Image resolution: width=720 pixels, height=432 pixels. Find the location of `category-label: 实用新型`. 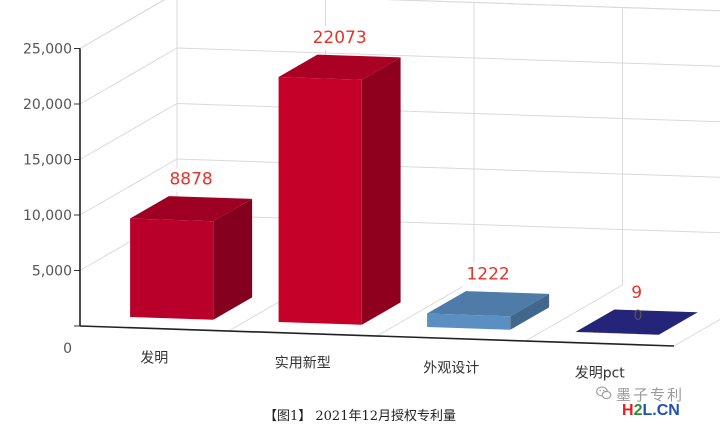

category-label: 实用新型 is located at coordinates (303, 364).